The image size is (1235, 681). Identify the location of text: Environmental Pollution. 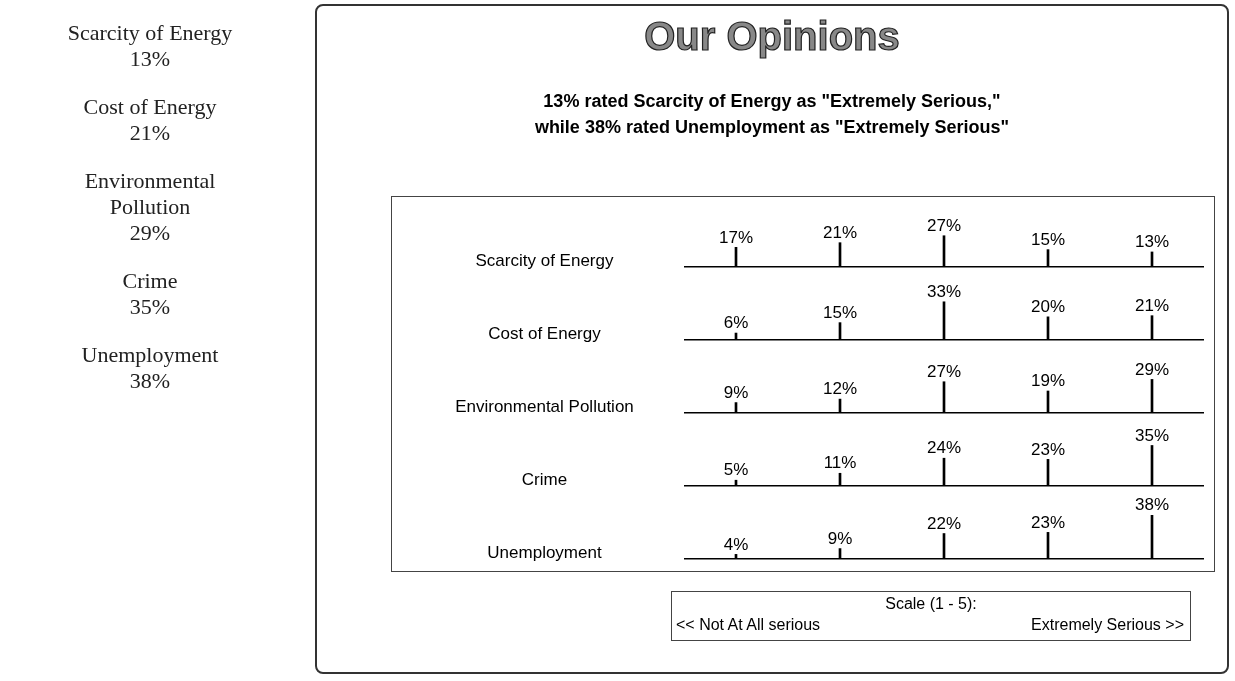
(150, 194).